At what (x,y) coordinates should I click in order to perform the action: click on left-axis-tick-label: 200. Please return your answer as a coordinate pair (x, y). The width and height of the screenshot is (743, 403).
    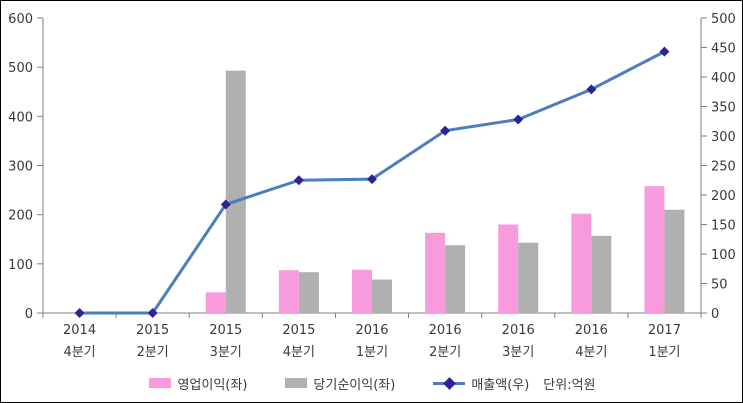
    Looking at the image, I should click on (20, 216).